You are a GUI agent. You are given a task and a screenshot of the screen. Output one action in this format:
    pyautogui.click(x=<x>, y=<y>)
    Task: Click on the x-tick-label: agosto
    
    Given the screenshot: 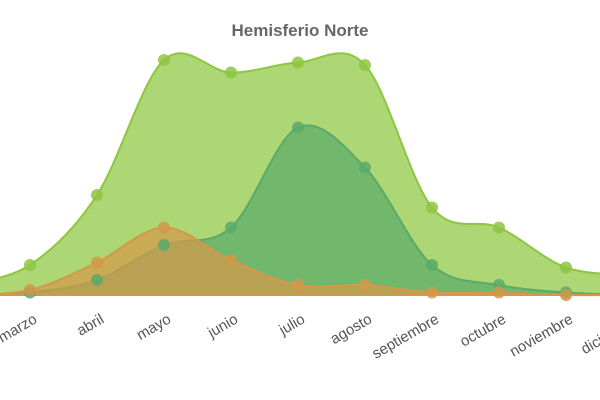 What is the action you would take?
    pyautogui.click(x=351, y=329)
    